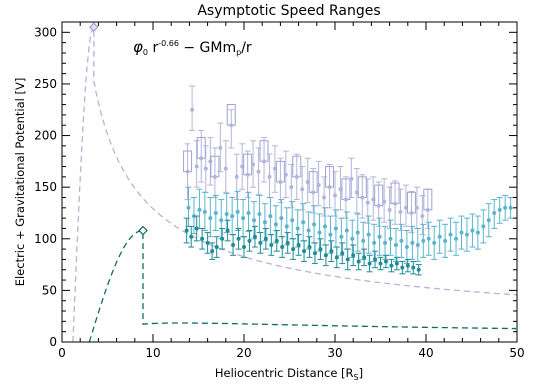  I want to click on y-tick-label: 0, so click(53, 342).